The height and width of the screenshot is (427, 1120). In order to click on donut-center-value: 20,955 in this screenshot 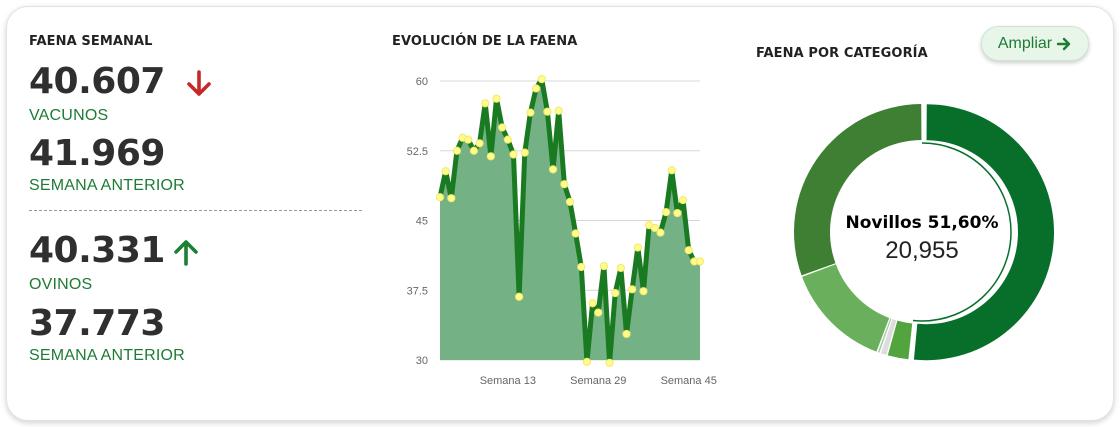, I will do `click(921, 250)`.